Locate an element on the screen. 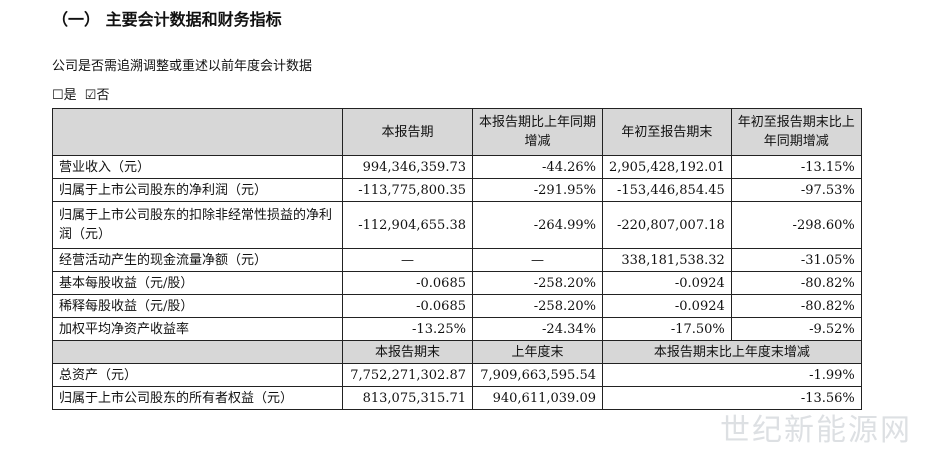 This screenshot has height=470, width=932. cell-value: -13.56% is located at coordinates (732, 398).